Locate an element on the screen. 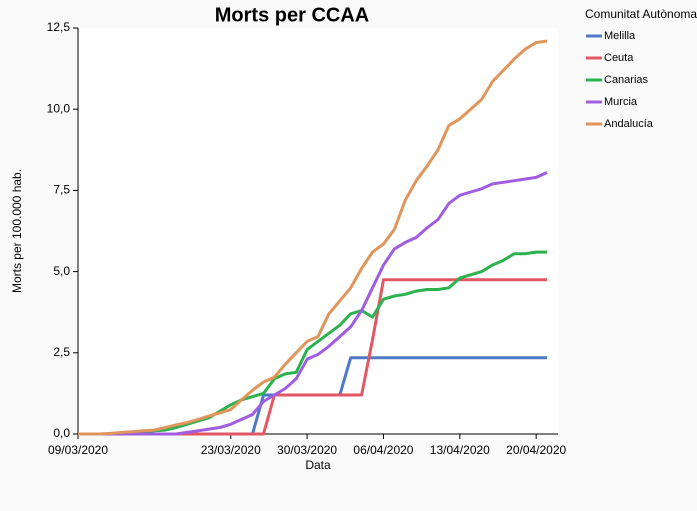 The image size is (697, 511). x-tick-label: 06/04/2020 is located at coordinates (383, 450).